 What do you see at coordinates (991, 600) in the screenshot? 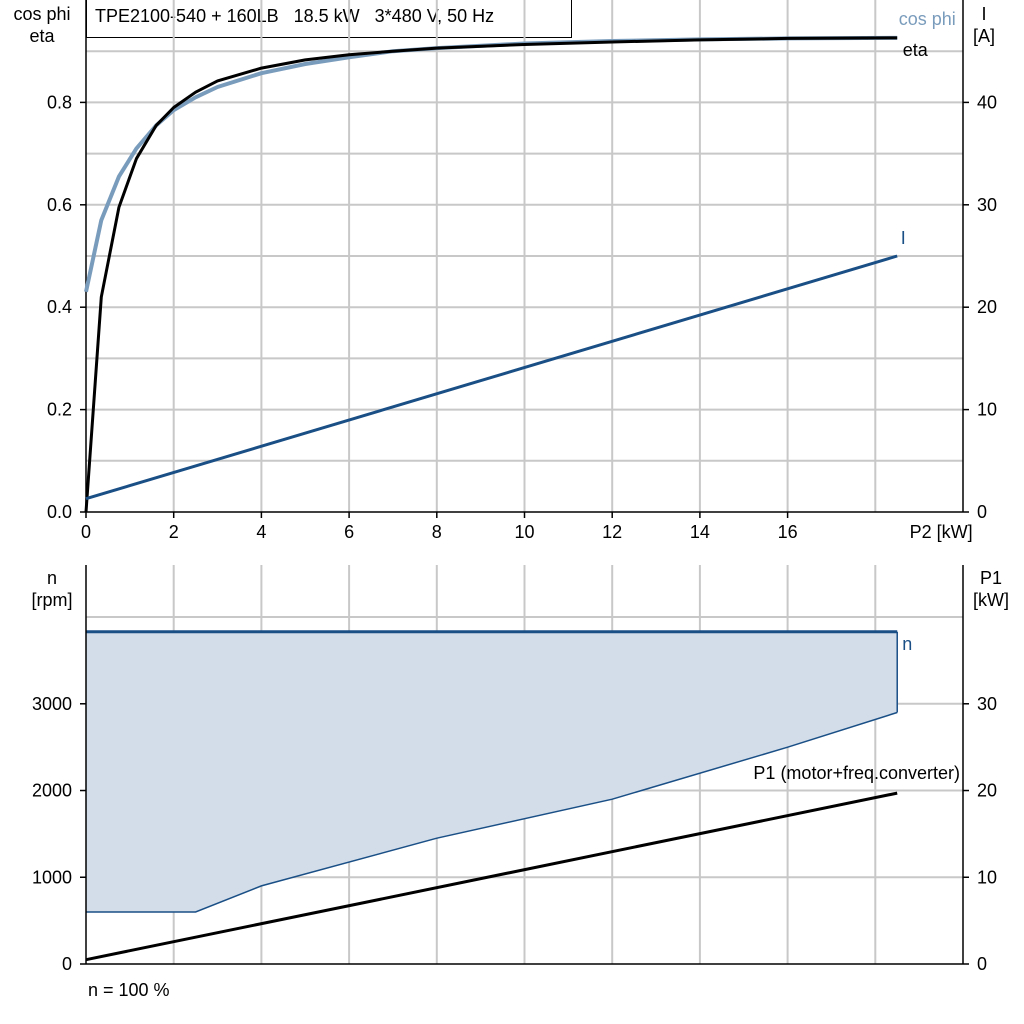
I see `y-right-axis-label: [kW]` at bounding box center [991, 600].